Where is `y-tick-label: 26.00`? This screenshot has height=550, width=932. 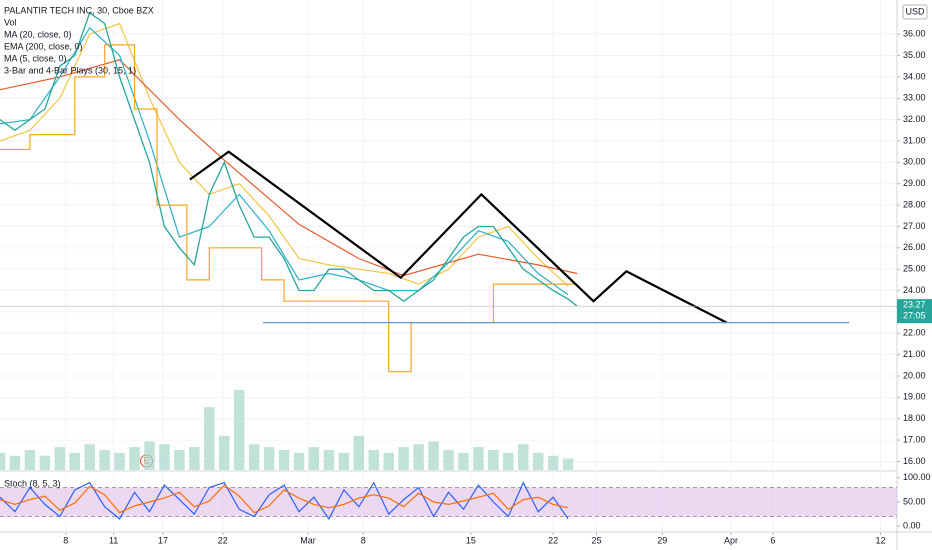 y-tick-label: 26.00 is located at coordinates (914, 247).